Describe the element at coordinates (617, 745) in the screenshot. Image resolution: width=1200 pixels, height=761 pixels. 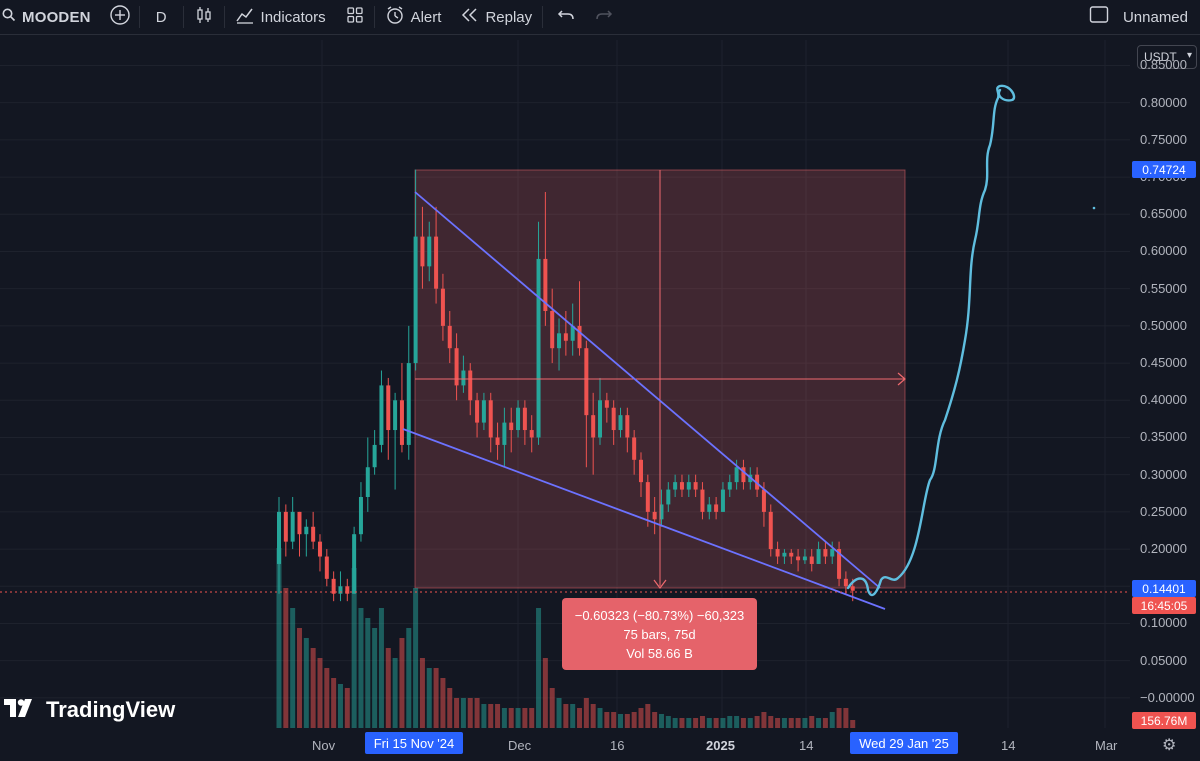
I see `time-label-16: 16` at that location.